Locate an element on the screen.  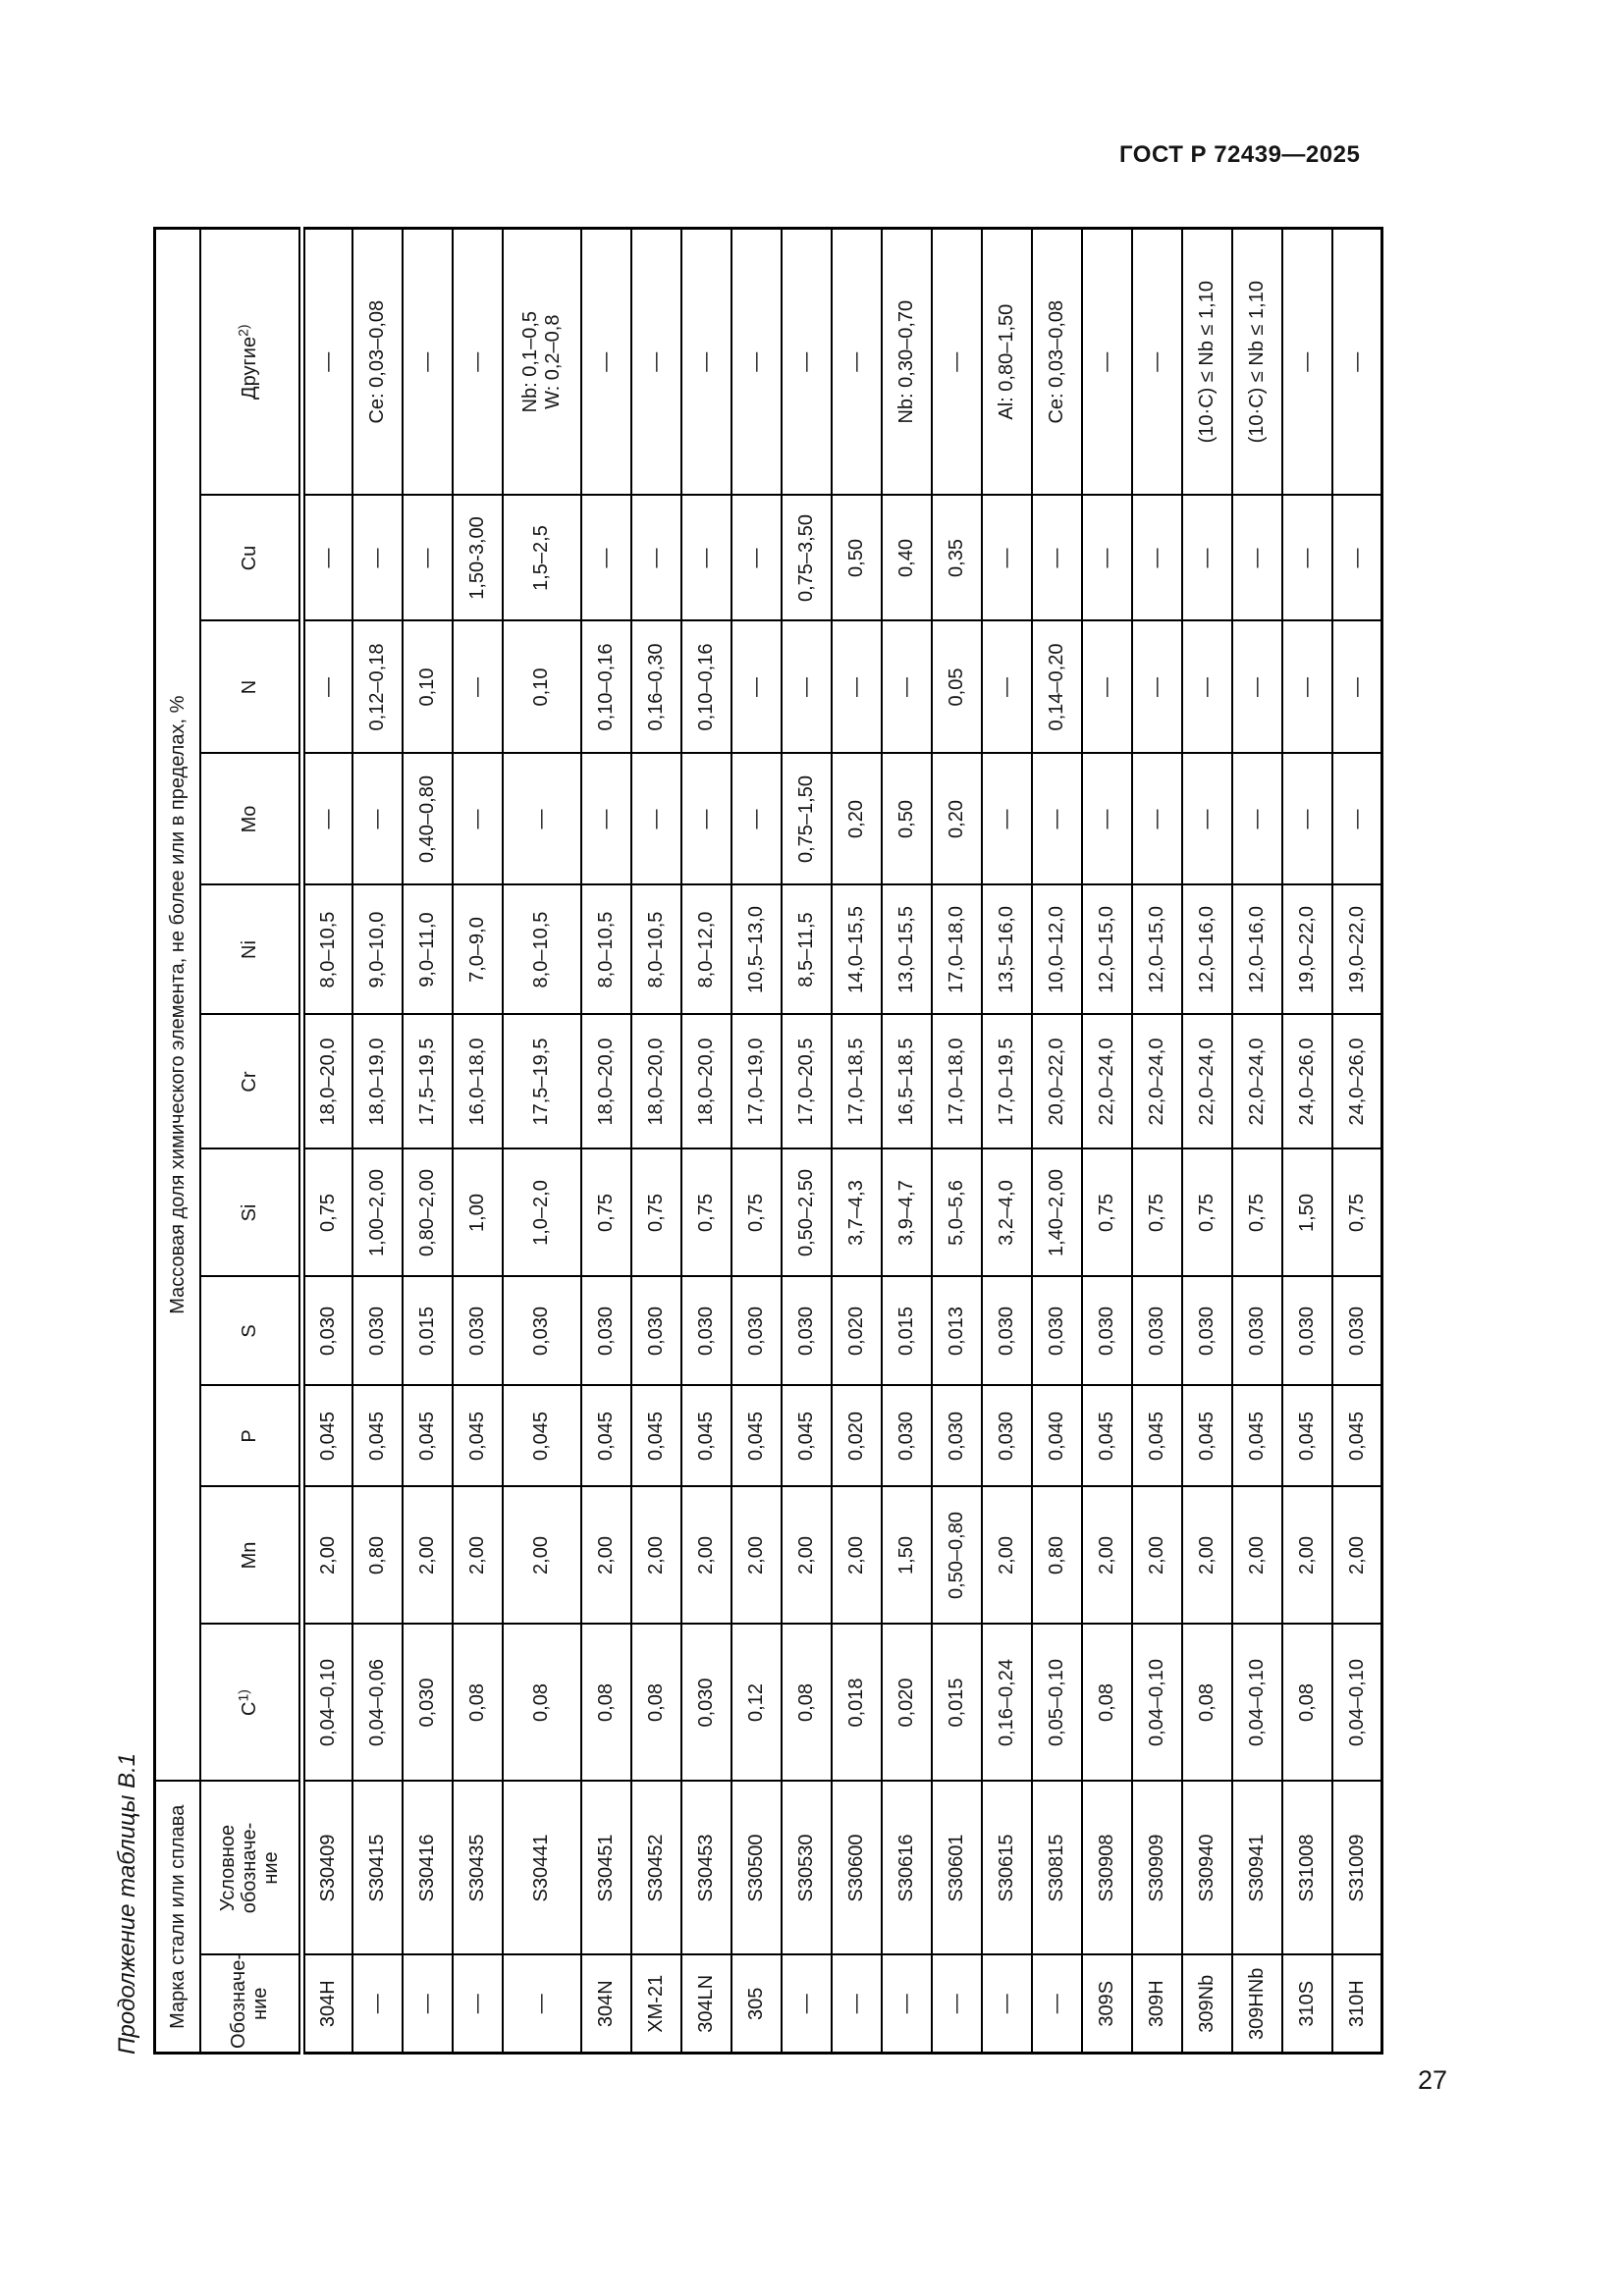
cell-designation: 304N is located at coordinates (605, 2004).